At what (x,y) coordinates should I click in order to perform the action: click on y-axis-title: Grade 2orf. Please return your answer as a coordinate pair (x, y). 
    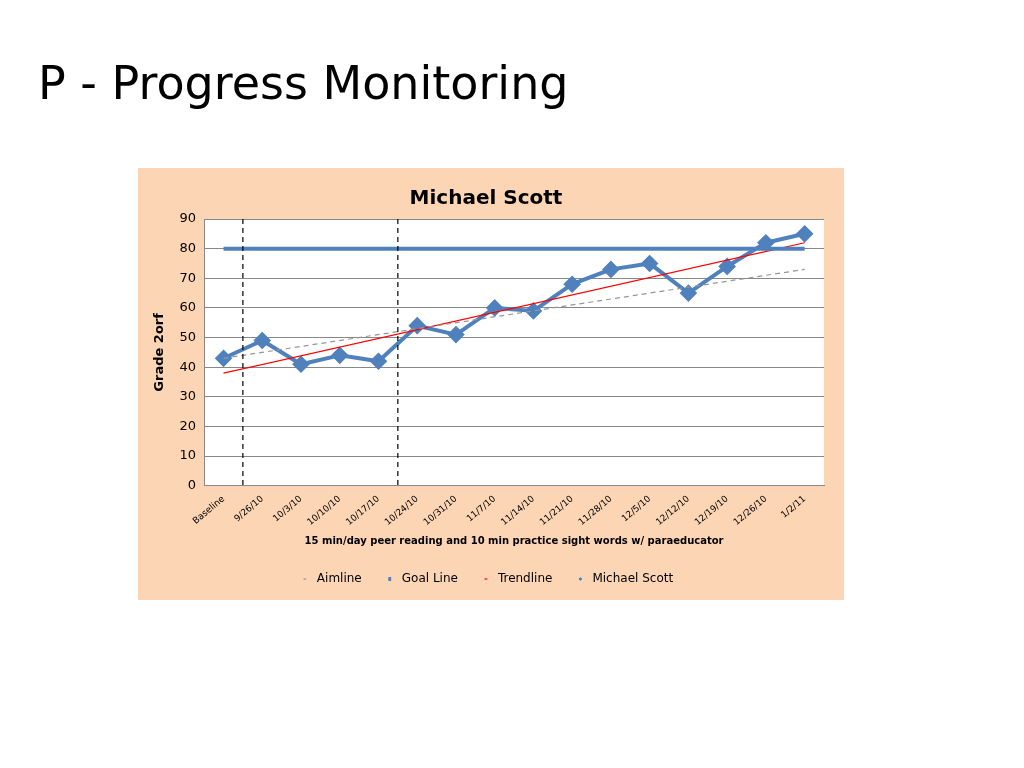
    Looking at the image, I should click on (159, 352).